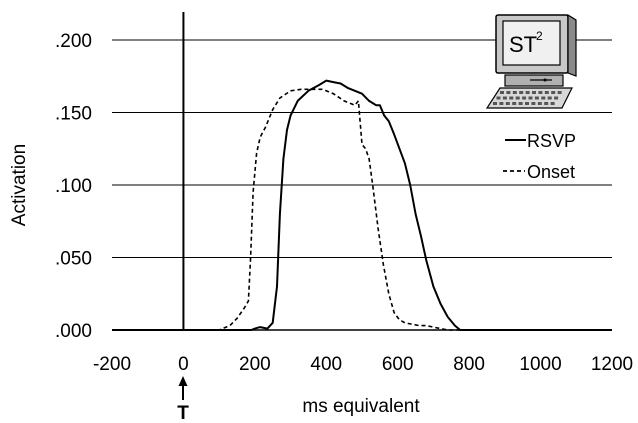 The width and height of the screenshot is (638, 423). I want to click on computer-logo-icon: ST 2, so click(531, 61).